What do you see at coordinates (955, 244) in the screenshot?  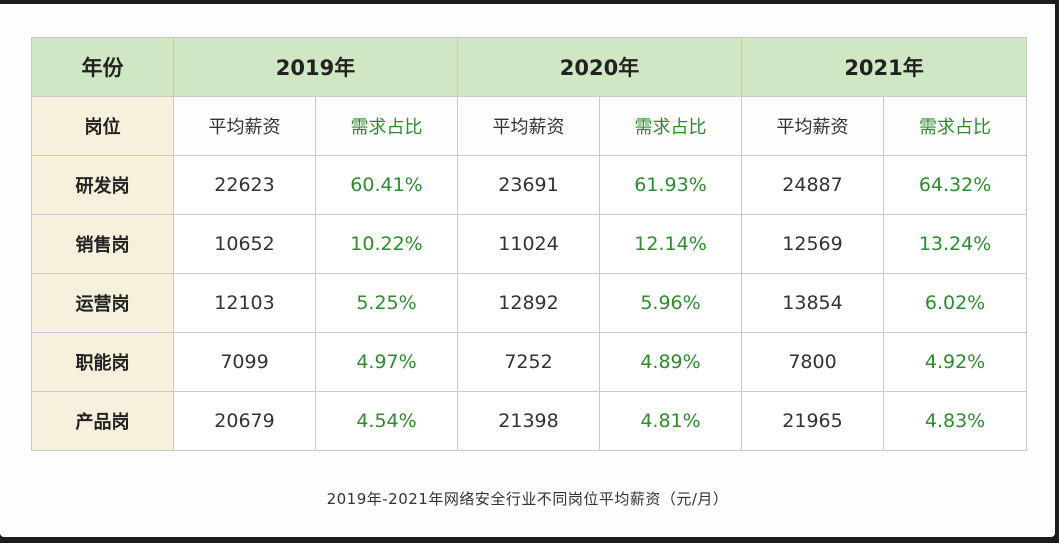 I see `share-cell: 13.24%` at bounding box center [955, 244].